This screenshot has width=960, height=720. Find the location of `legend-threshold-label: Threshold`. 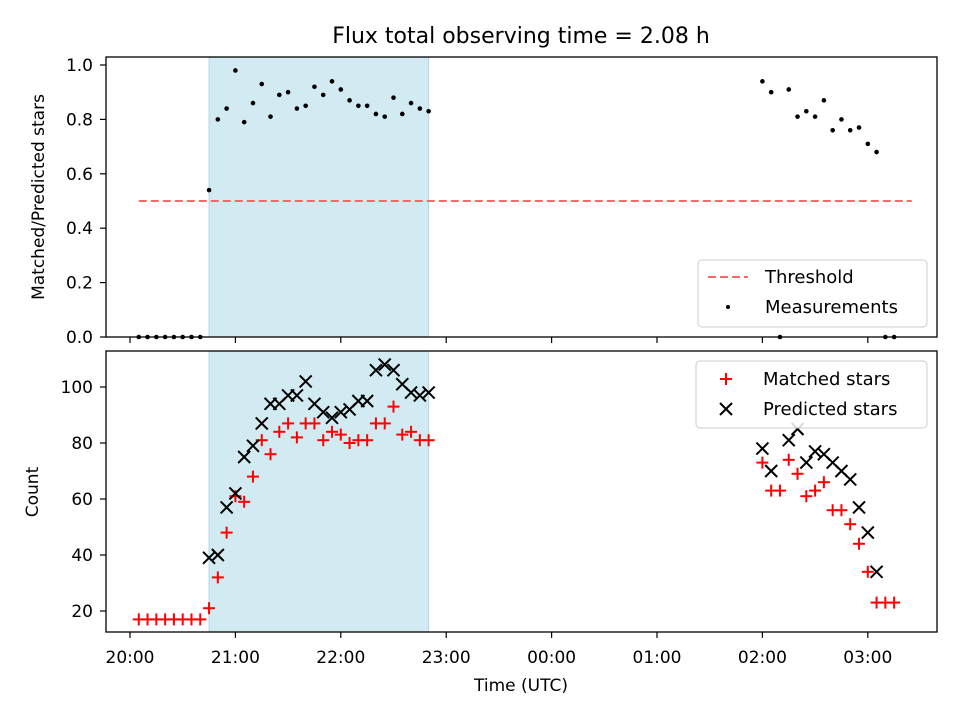

legend-threshold-label: Threshold is located at coordinates (809, 277).